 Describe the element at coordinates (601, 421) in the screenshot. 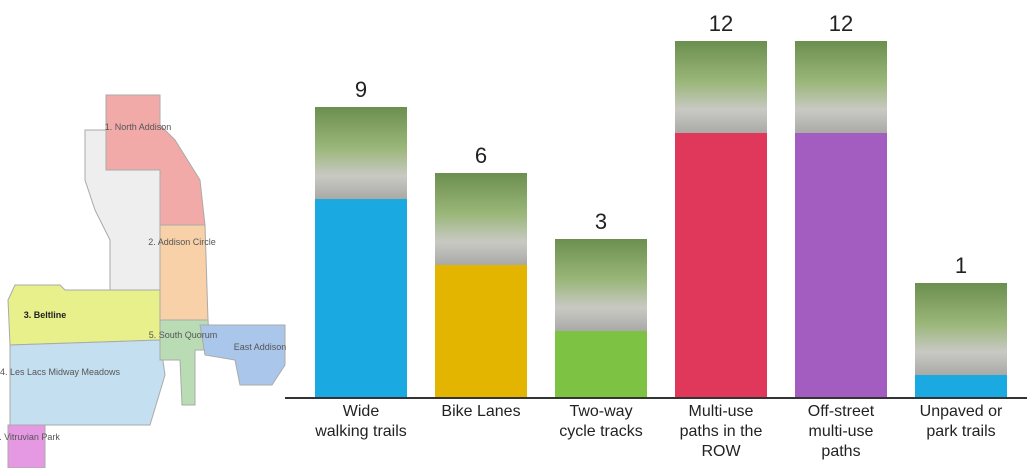

I see `x-tick-label: Two-way cycle tracks` at that location.